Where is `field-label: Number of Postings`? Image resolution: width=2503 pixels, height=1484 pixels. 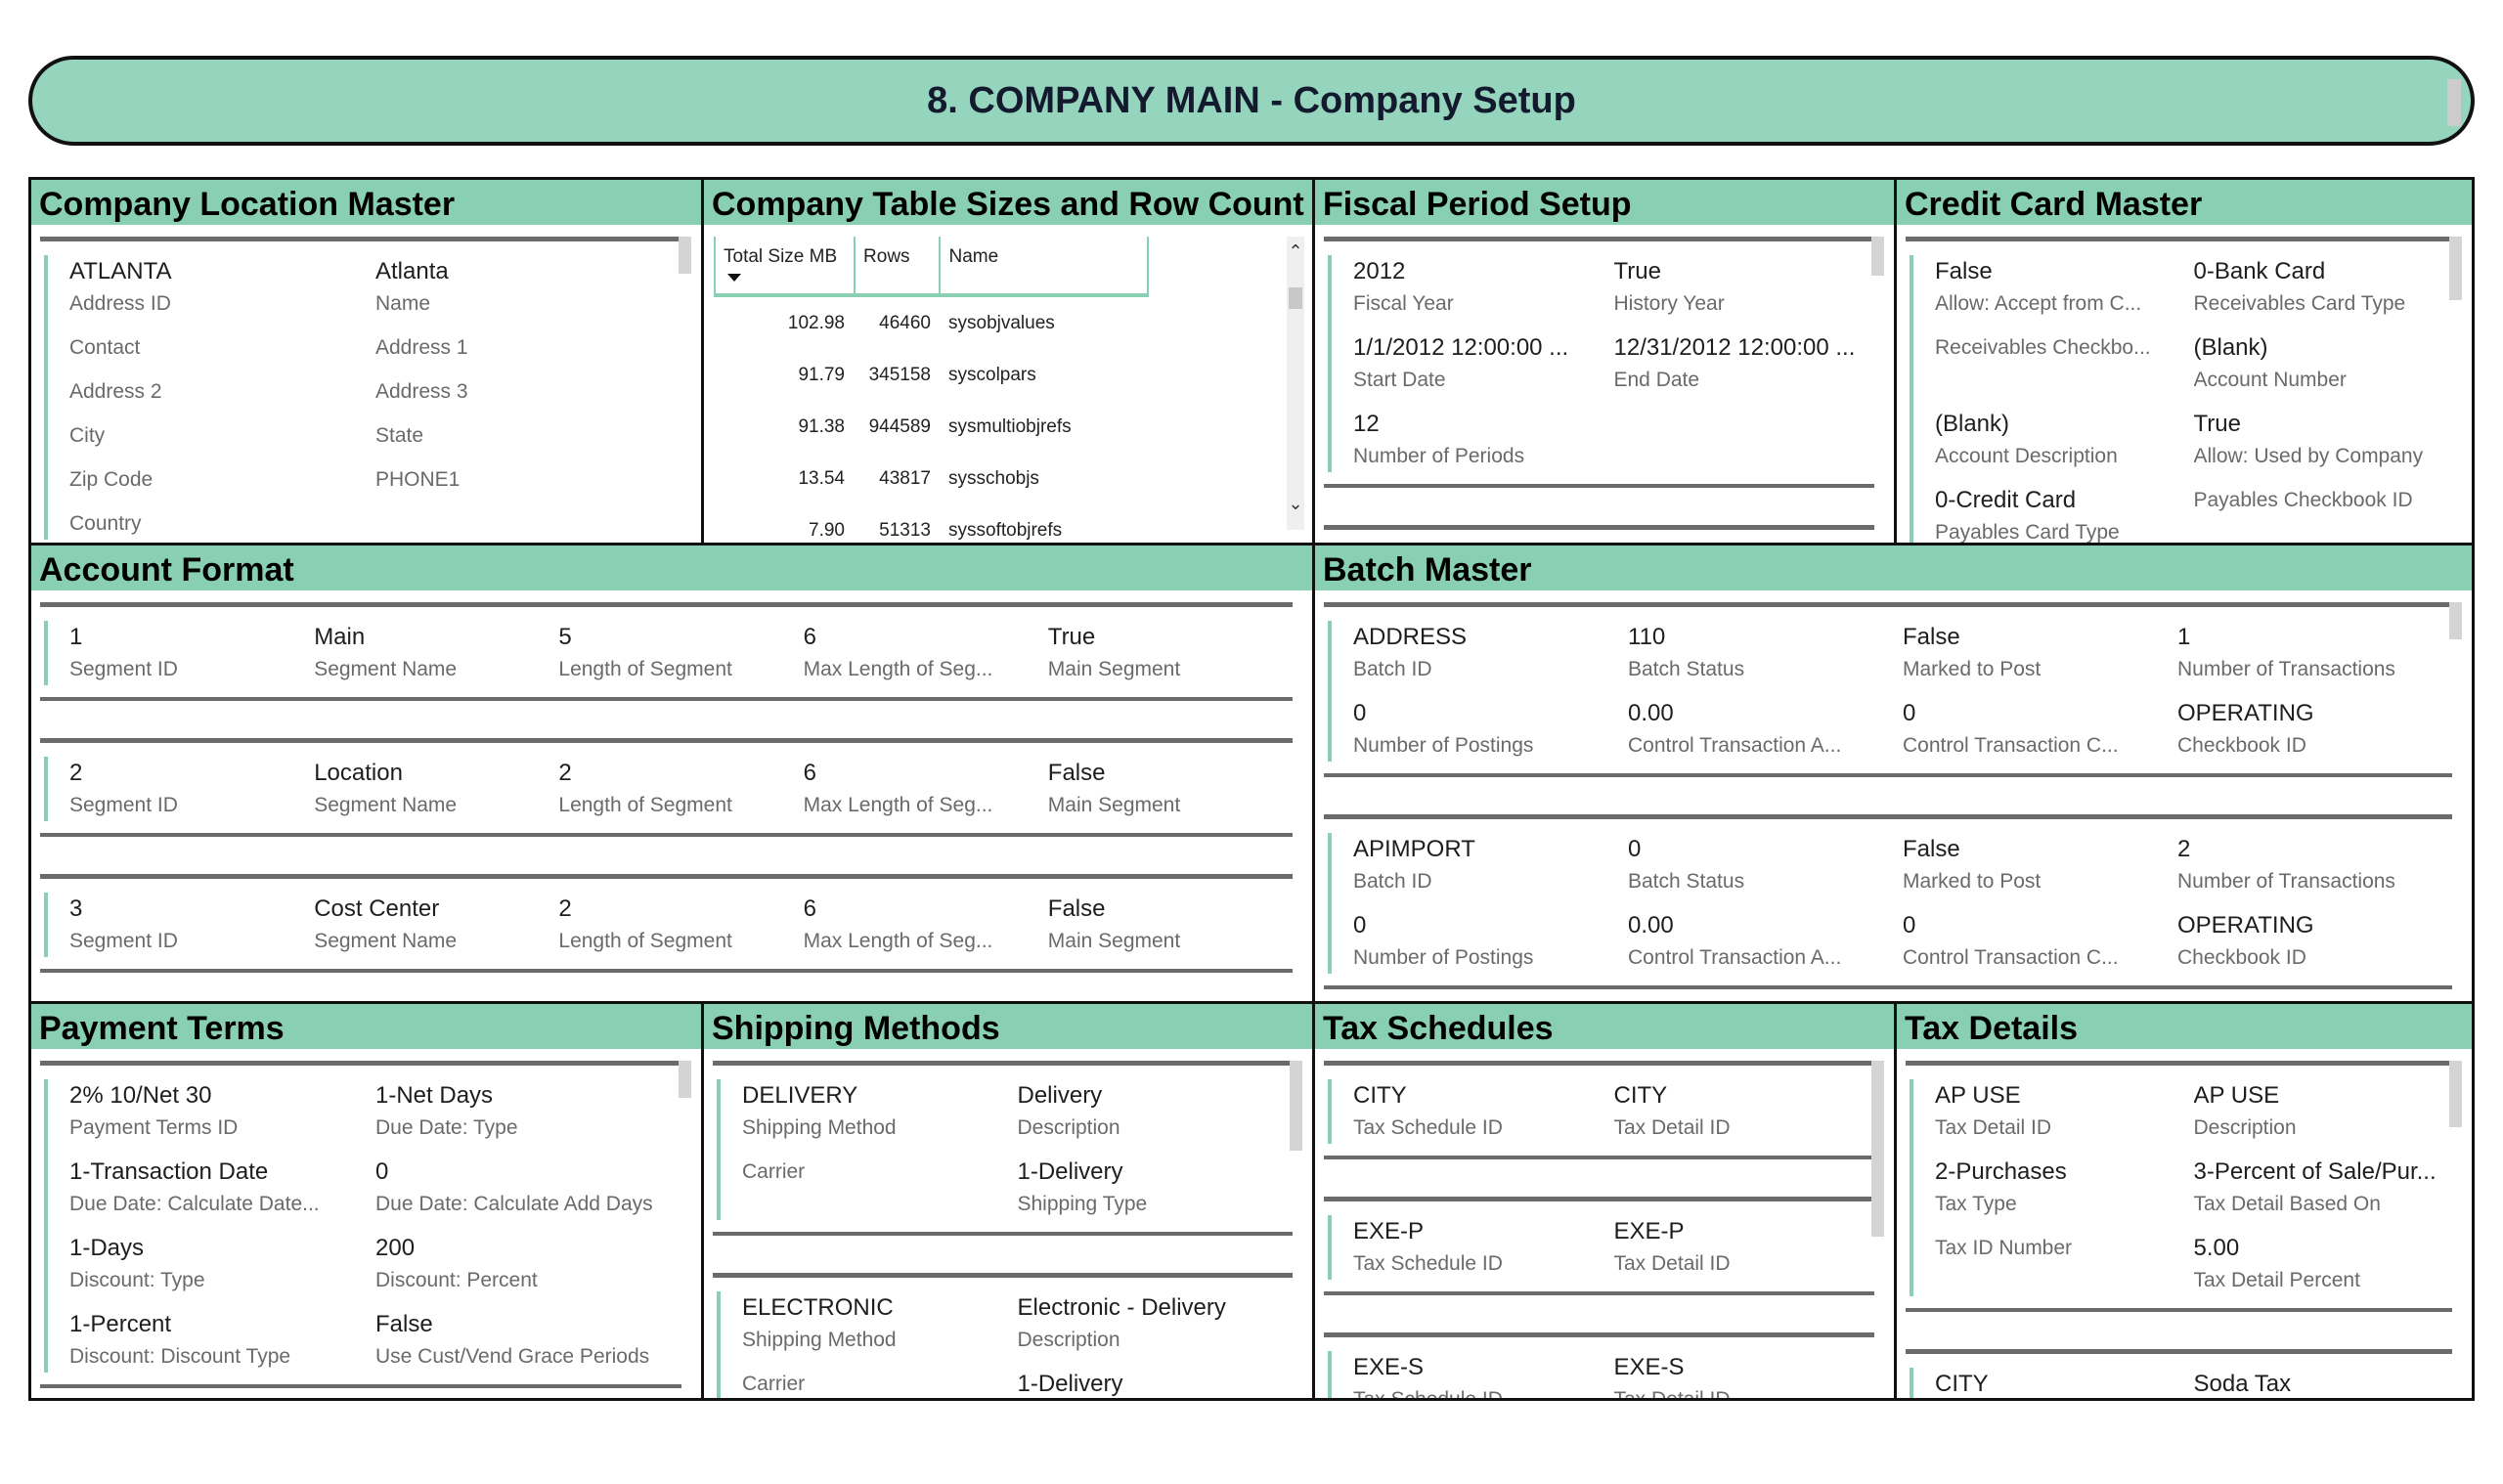
field-label: Number of Postings is located at coordinates (1443, 957).